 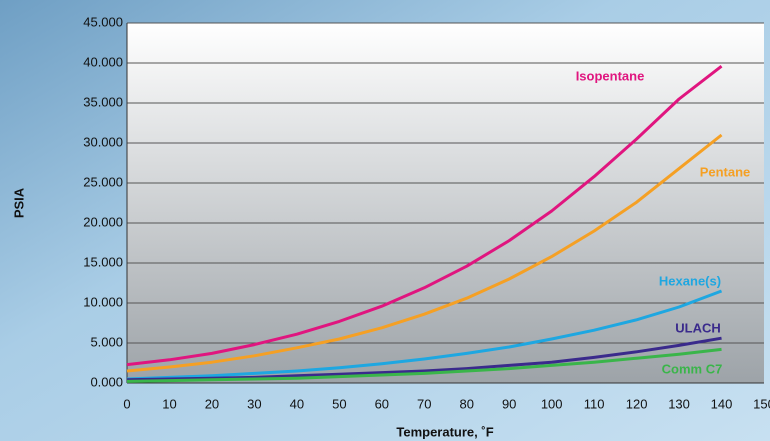 What do you see at coordinates (466, 403) in the screenshot?
I see `x-tick-label: 80` at bounding box center [466, 403].